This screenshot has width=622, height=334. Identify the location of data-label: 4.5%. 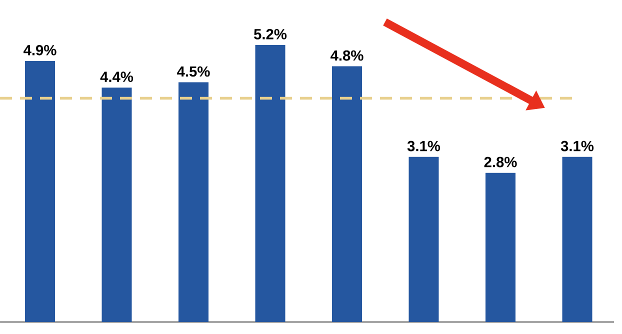
(193, 71).